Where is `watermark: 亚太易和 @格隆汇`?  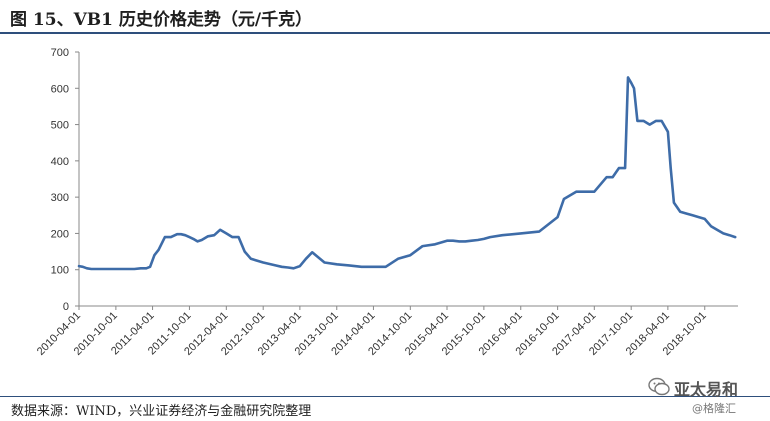 watermark: 亚太易和 @格隆汇 is located at coordinates (707, 397).